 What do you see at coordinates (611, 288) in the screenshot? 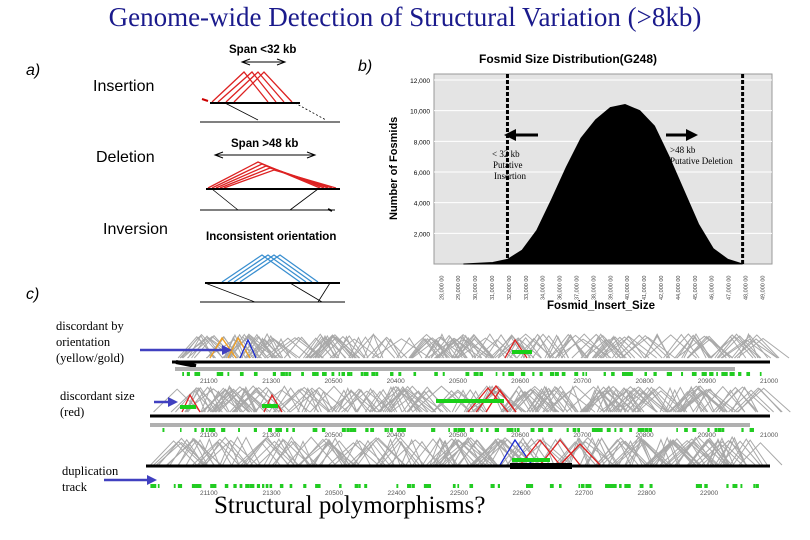
I see `x-tick-label: 39,000 00` at bounding box center [611, 288].